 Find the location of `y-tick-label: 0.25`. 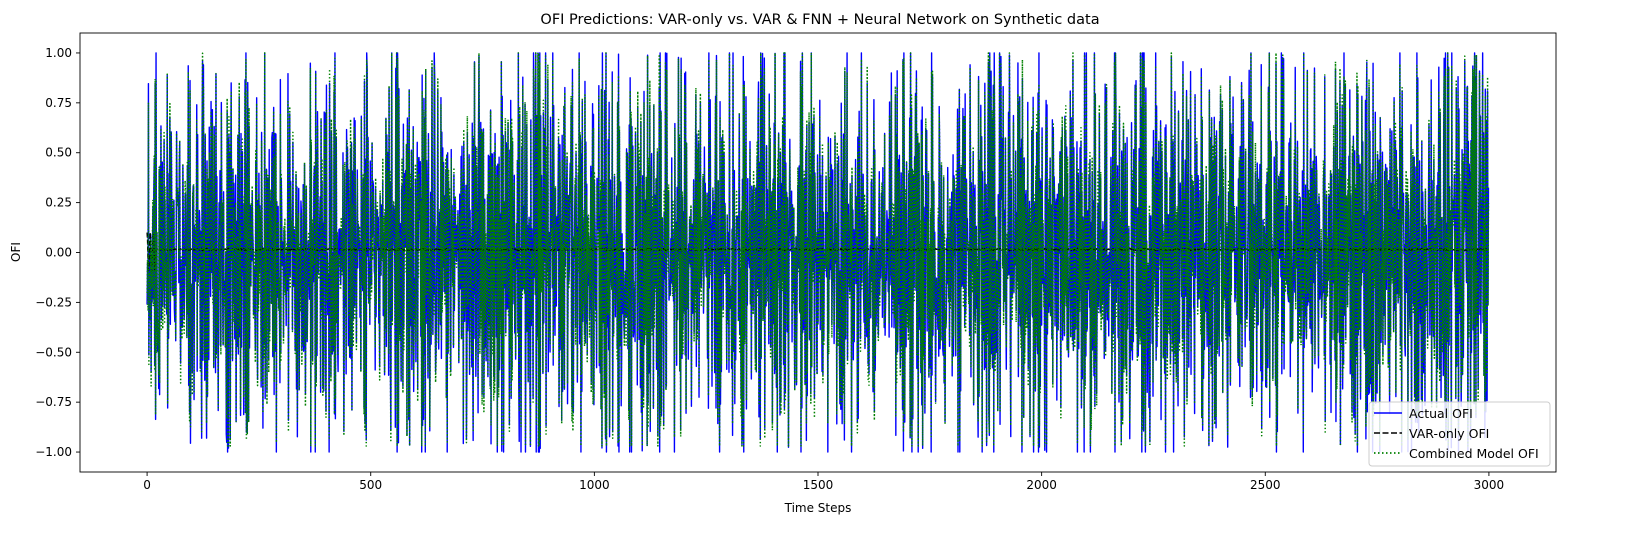

y-tick-label: 0.25 is located at coordinates (58, 203).